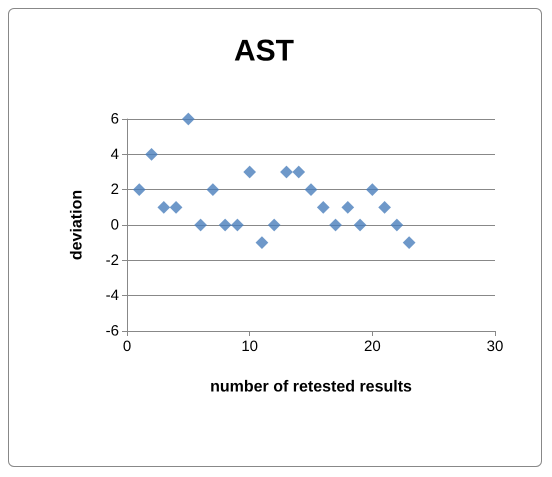 The width and height of the screenshot is (552, 477). I want to click on x-tick-label: 30, so click(495, 346).